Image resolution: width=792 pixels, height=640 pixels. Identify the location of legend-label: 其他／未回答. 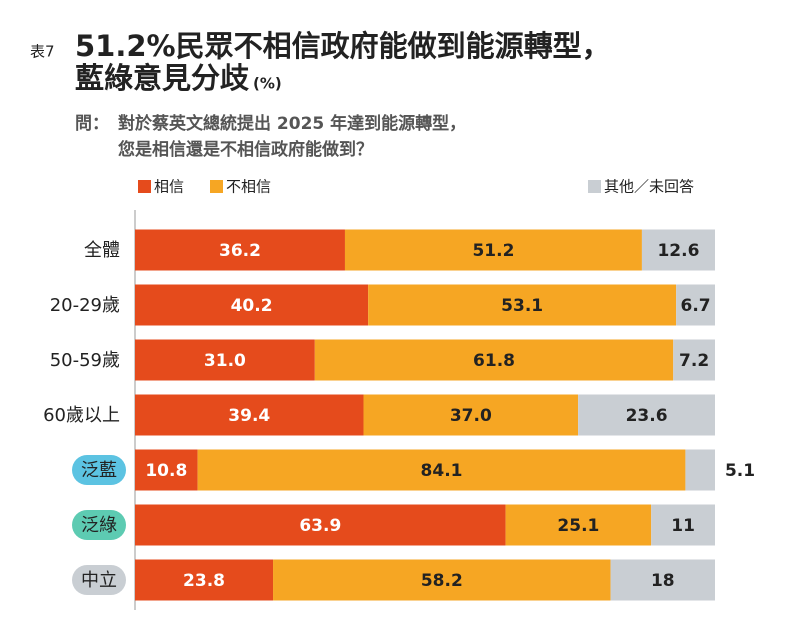
(649, 187).